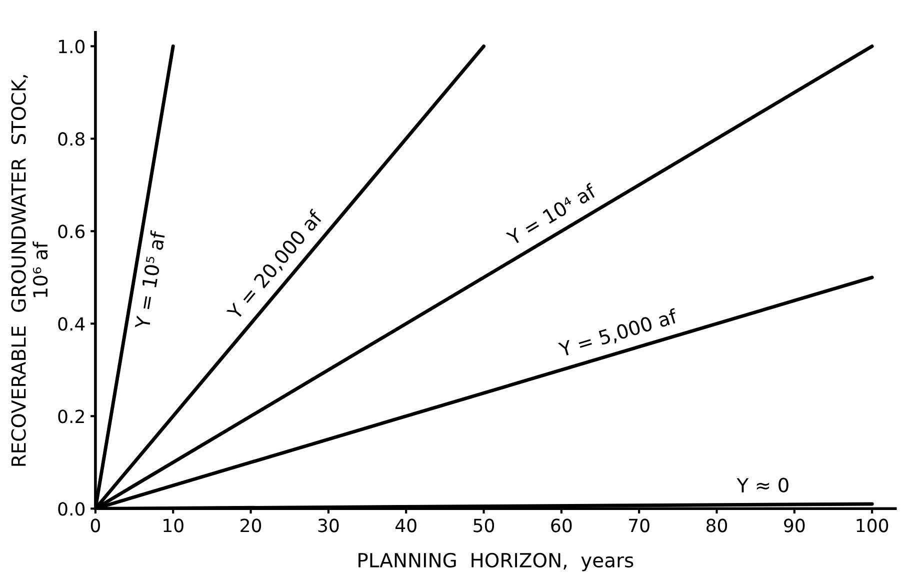 The height and width of the screenshot is (588, 909). I want to click on x-tick-label: 10, so click(174, 525).